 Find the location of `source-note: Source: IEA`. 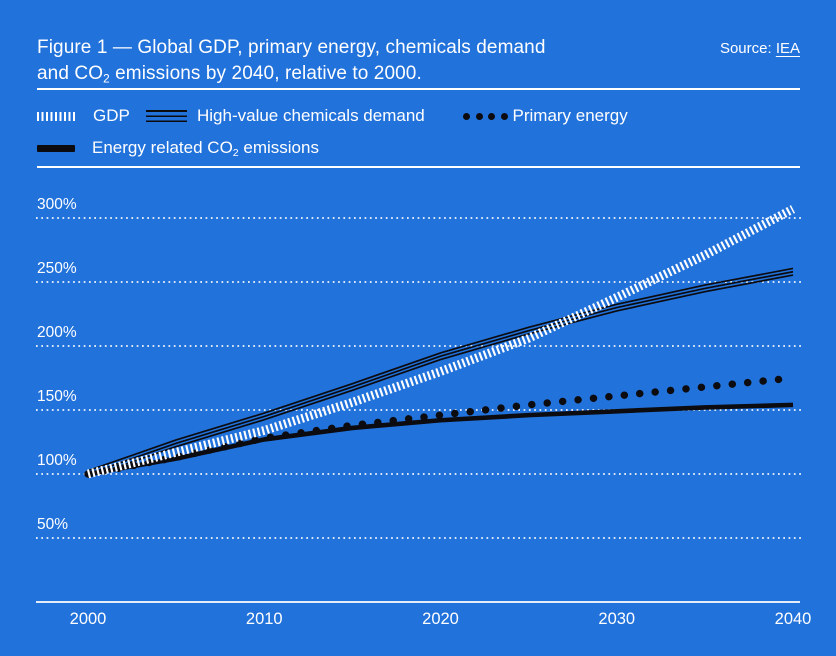

source-note: Source: IEA is located at coordinates (760, 49).